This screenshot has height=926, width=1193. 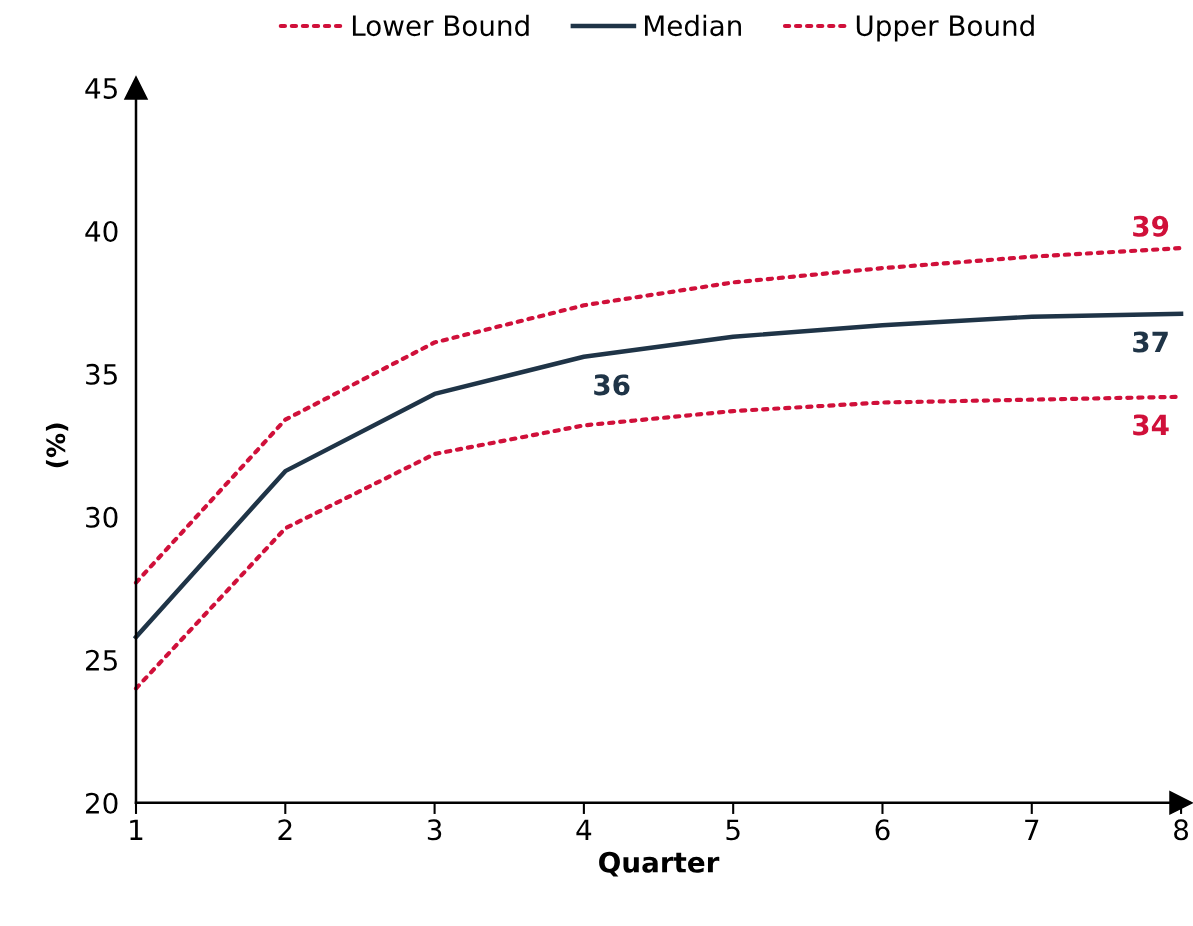 I want to click on x-tick-label: 2, so click(x=285, y=829).